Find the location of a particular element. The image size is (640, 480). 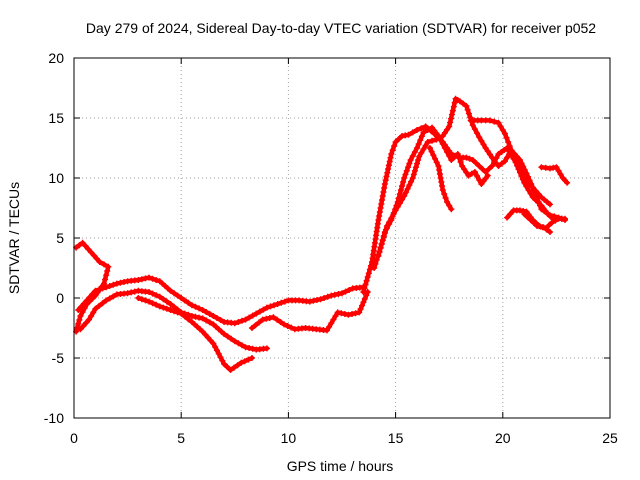

x-tick-label: 10 is located at coordinates (289, 438).